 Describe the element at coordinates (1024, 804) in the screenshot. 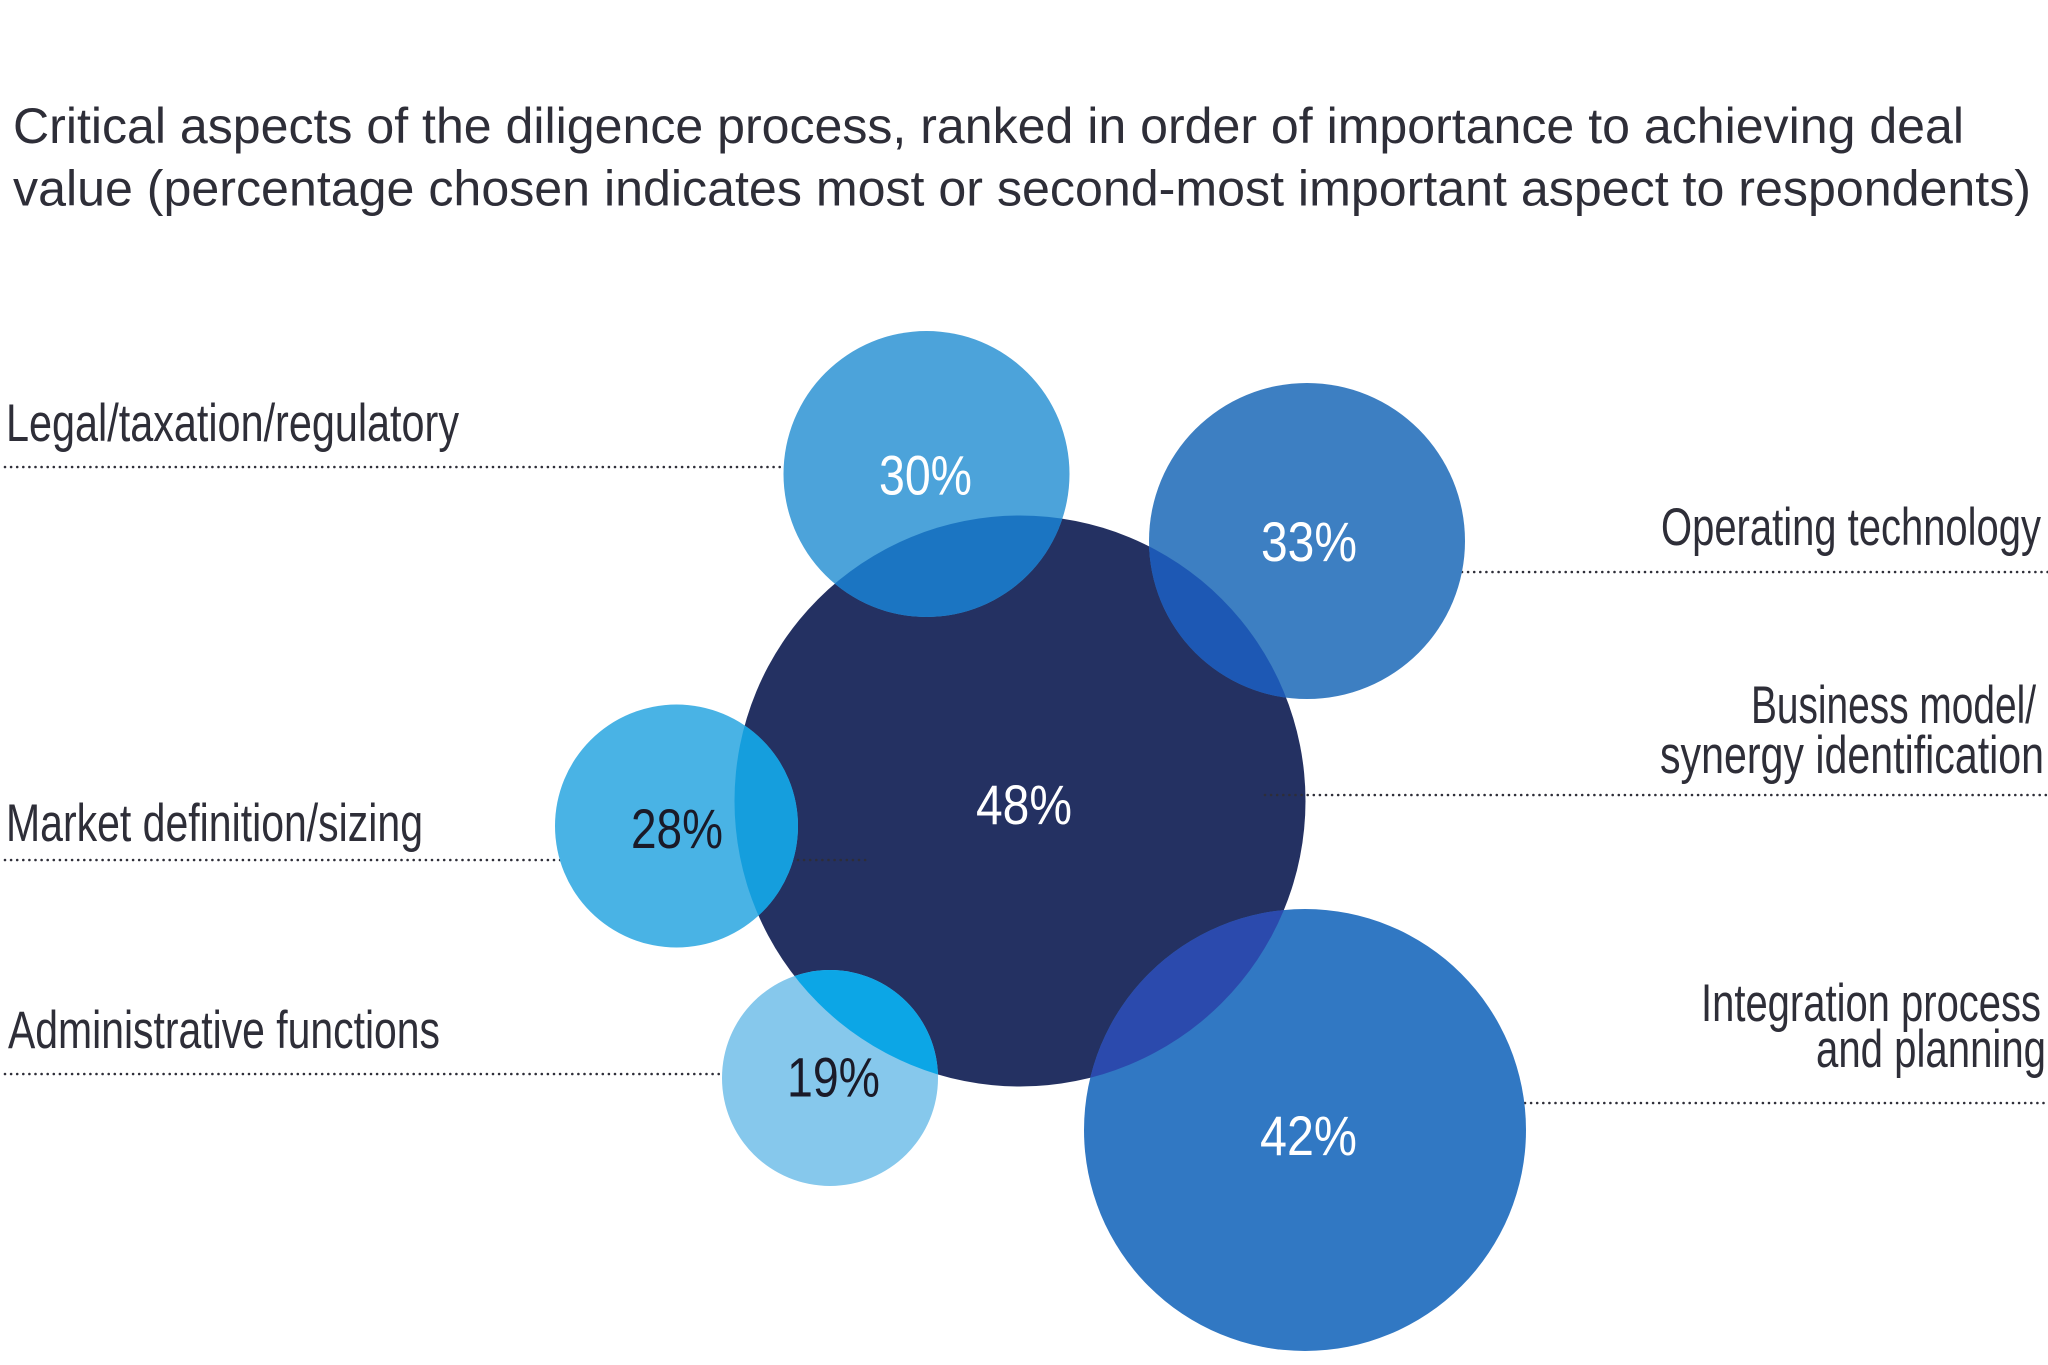

I see `svg-text: 48%` at that location.